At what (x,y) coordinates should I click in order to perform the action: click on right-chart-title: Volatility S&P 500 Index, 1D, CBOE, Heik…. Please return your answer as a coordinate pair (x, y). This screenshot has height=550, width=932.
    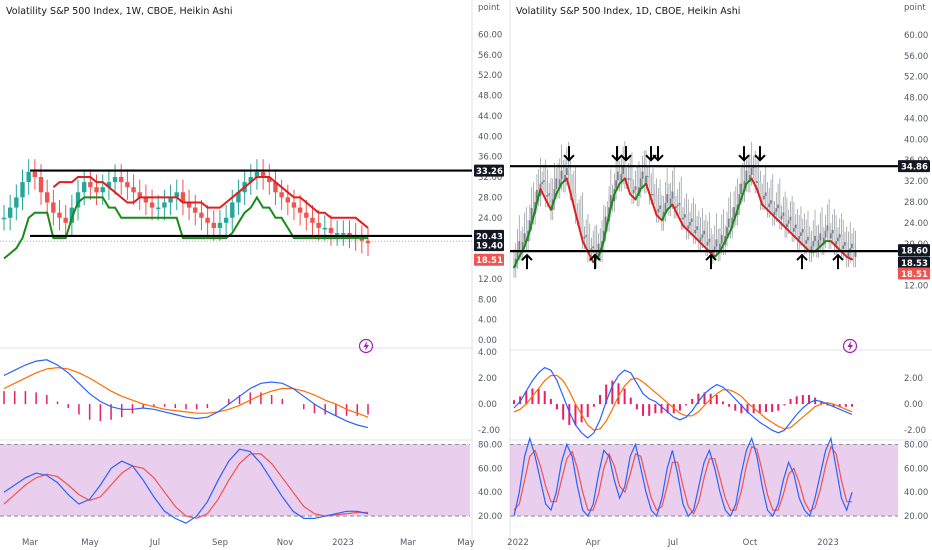
    Looking at the image, I should click on (628, 11).